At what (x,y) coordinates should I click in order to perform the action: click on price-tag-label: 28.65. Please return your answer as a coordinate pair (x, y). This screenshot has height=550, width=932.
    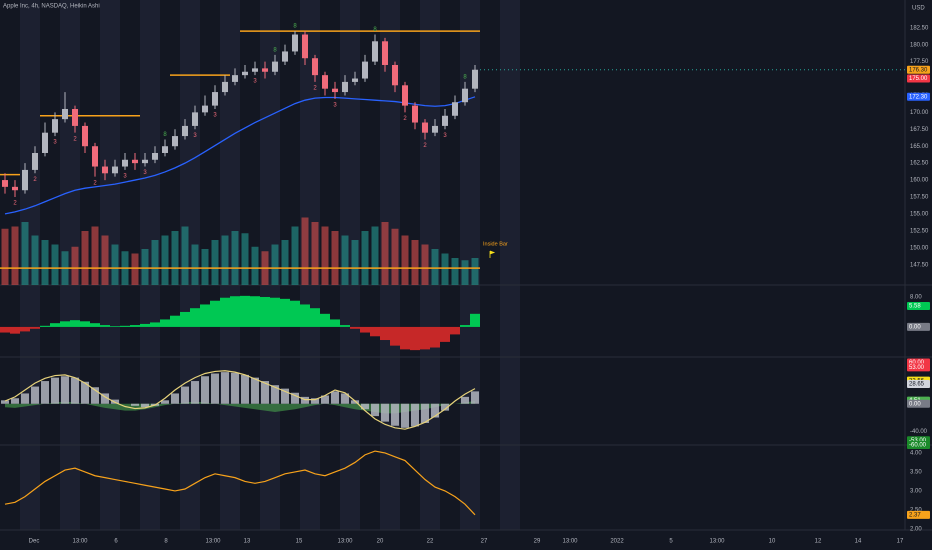
    Looking at the image, I should click on (917, 385).